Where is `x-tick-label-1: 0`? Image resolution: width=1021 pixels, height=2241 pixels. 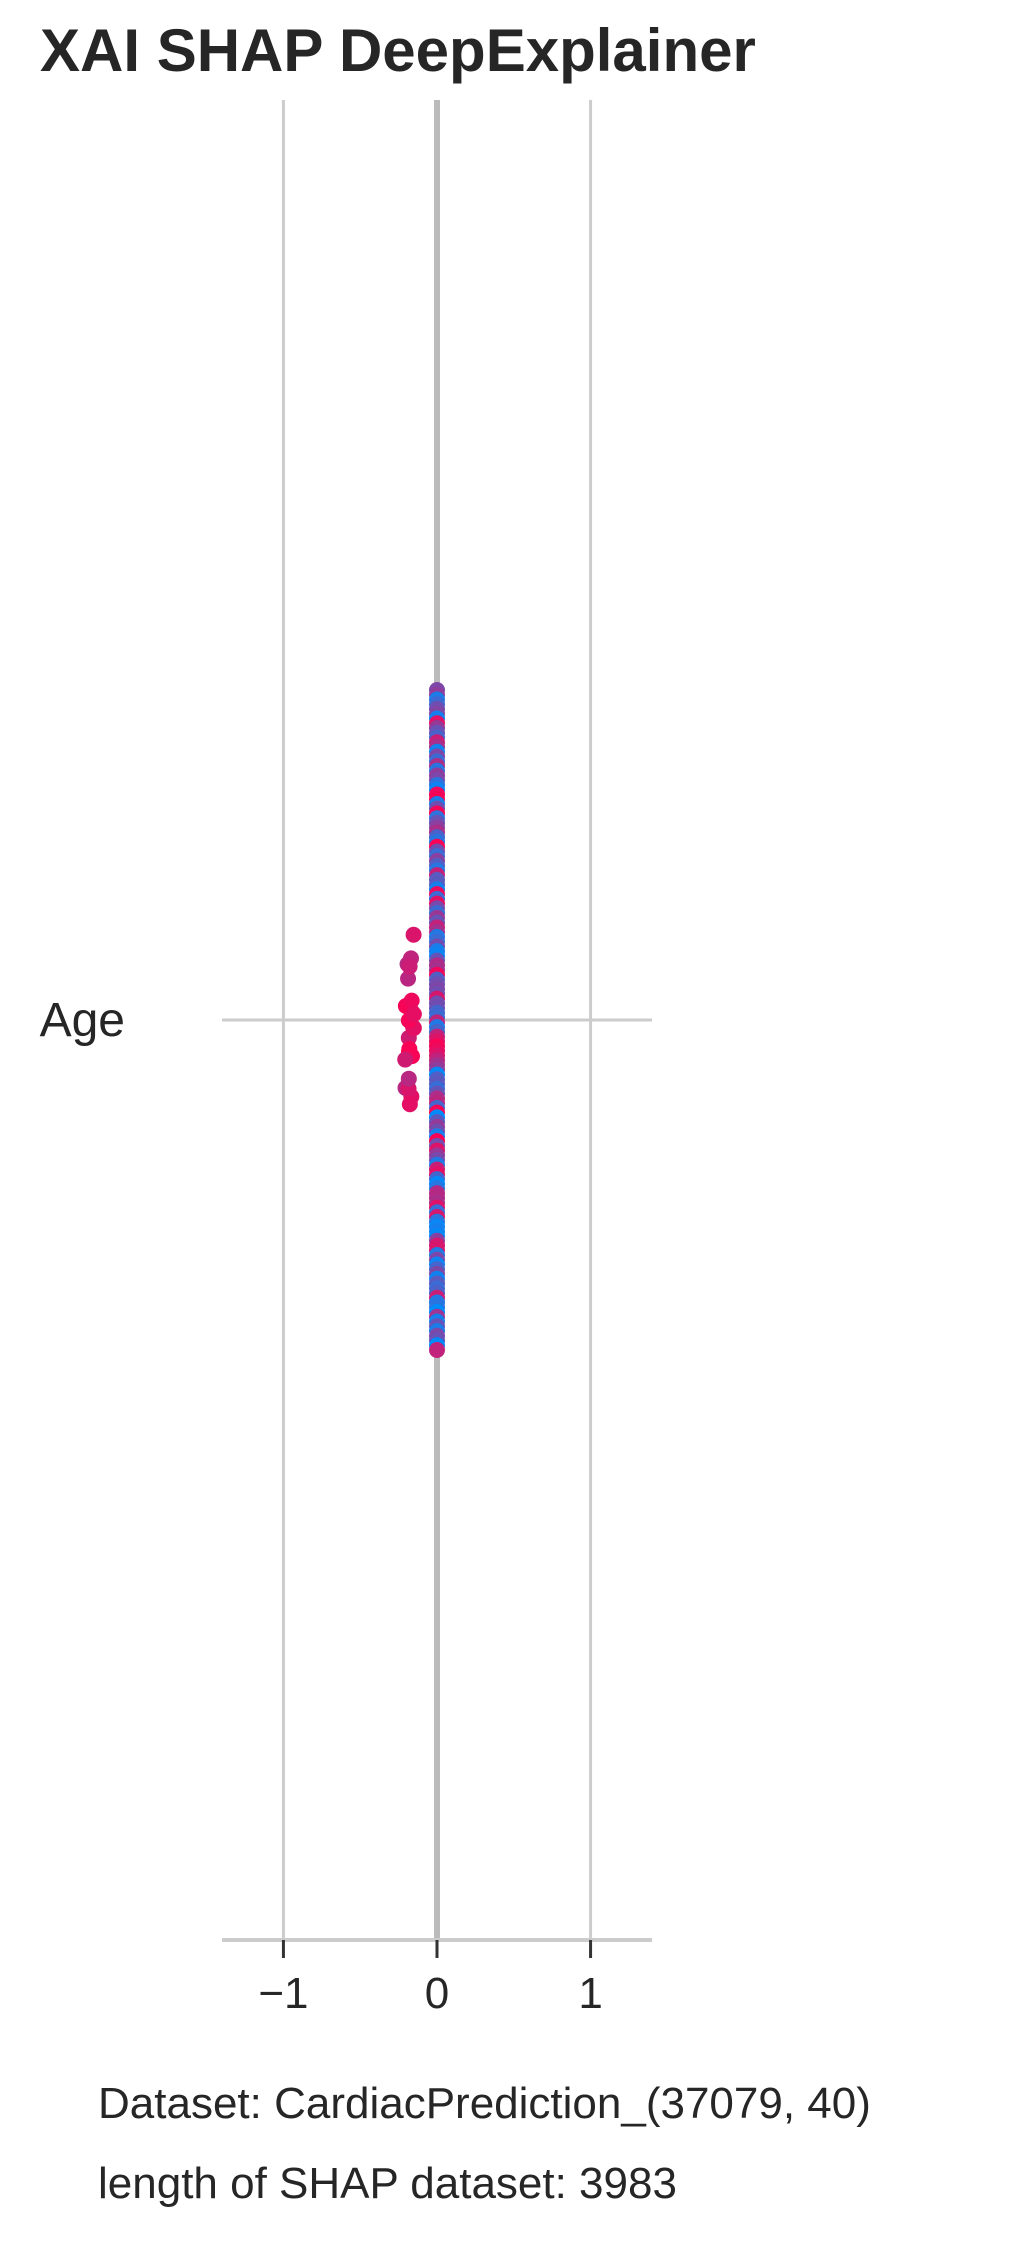 x-tick-label-1: 0 is located at coordinates (437, 1993).